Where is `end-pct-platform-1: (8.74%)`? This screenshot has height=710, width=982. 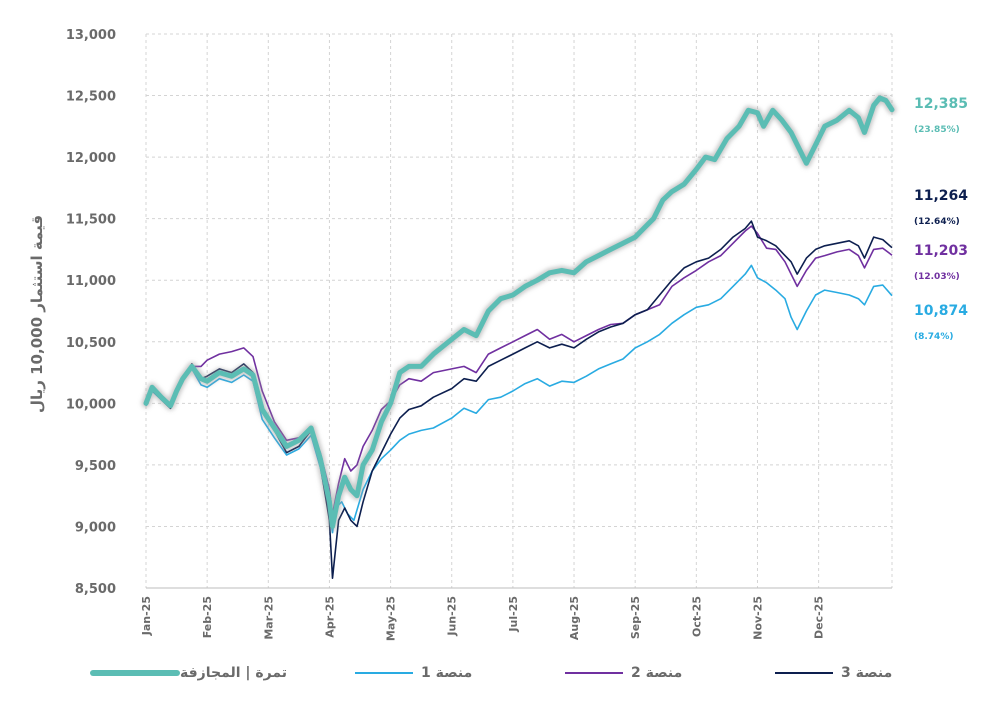 end-pct-platform-1: (8.74%) is located at coordinates (933, 337).